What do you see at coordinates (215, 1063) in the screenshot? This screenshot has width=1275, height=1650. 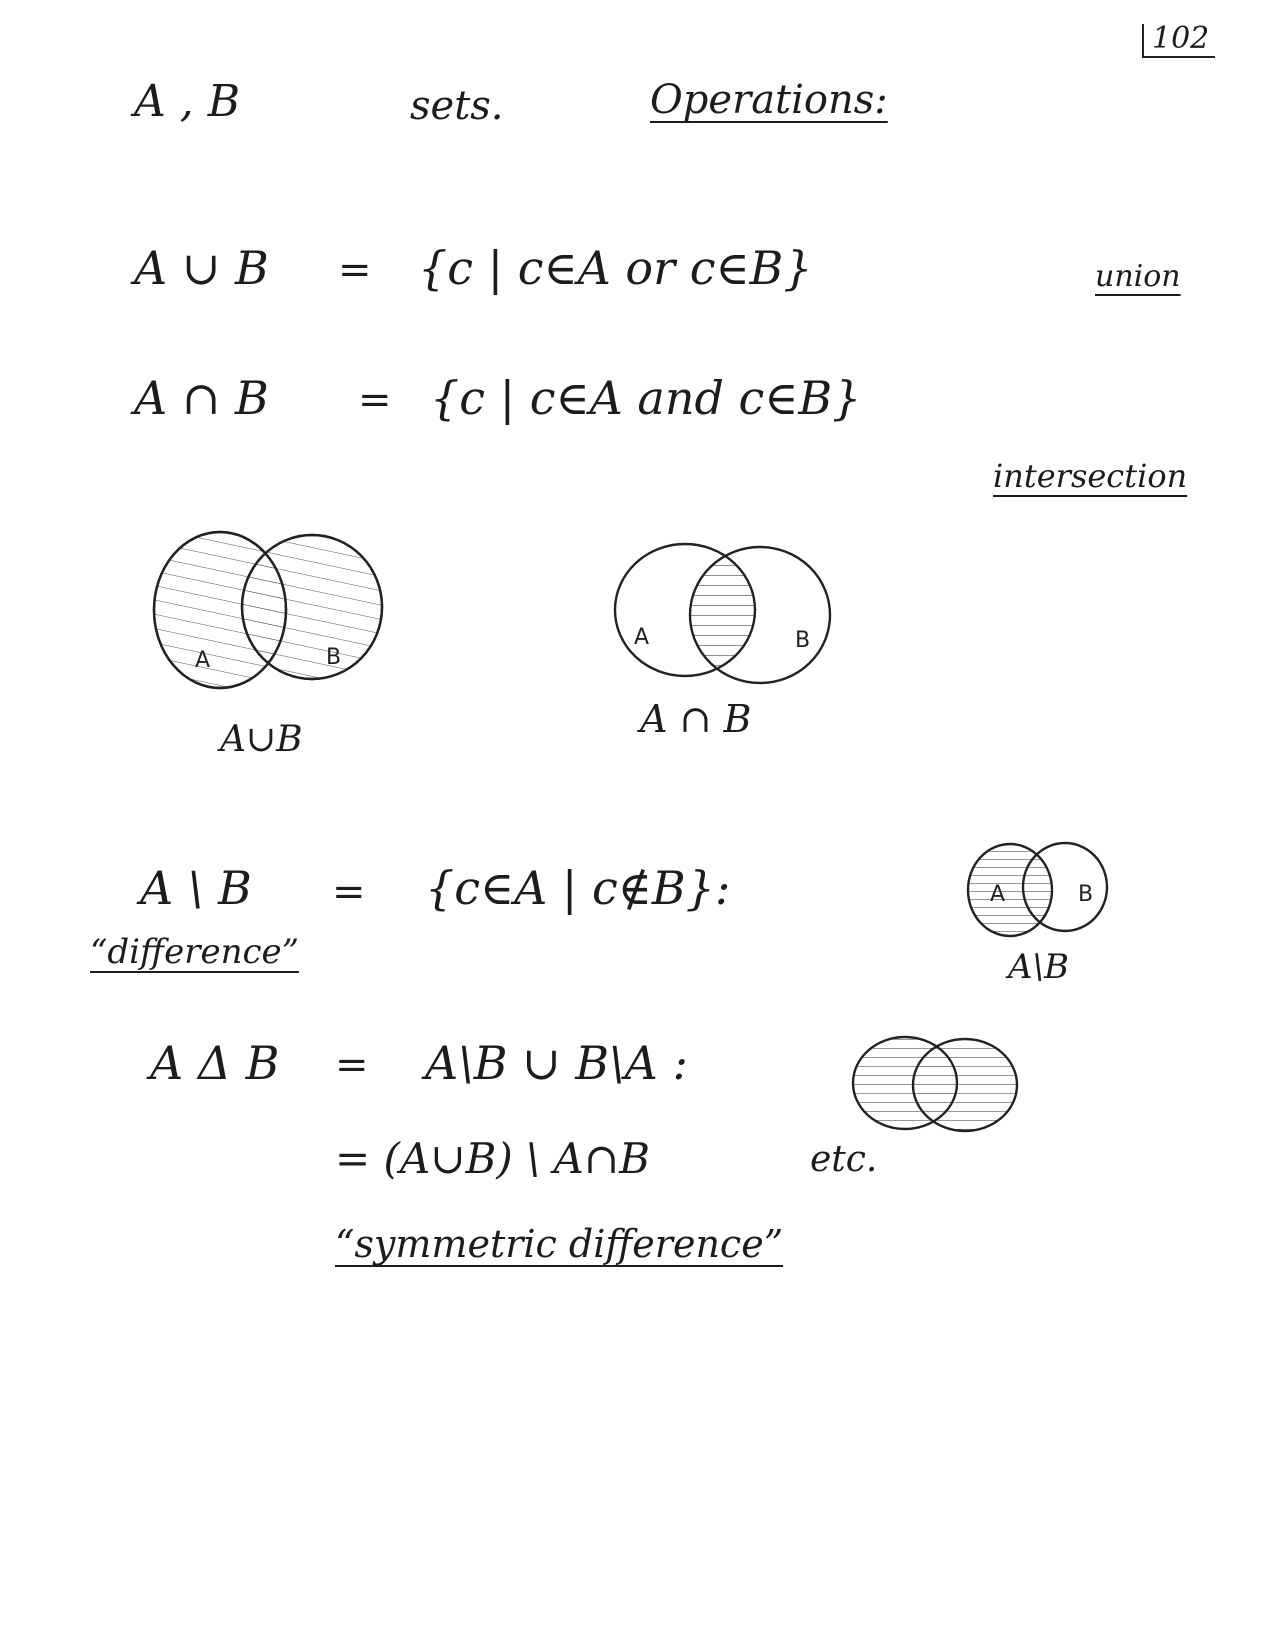 I see `symmetric-lhs: A Δ B` at bounding box center [215, 1063].